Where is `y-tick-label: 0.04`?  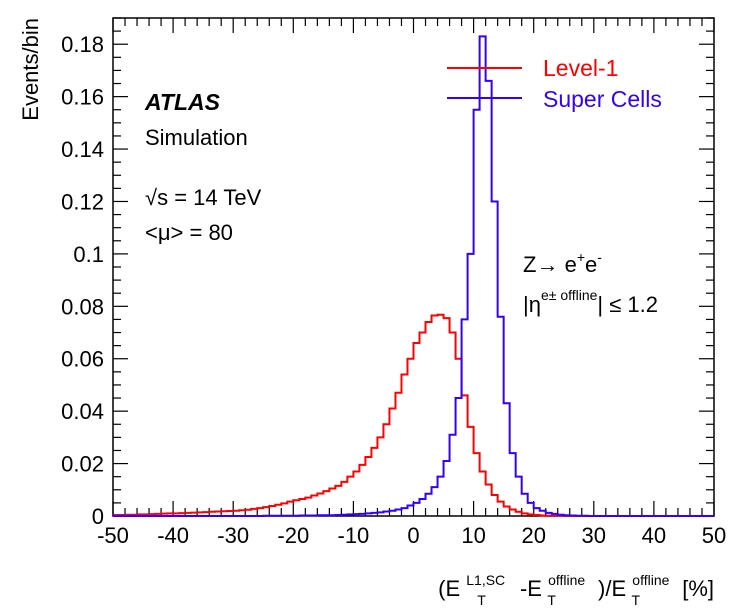
y-tick-label: 0.04 is located at coordinates (82, 411).